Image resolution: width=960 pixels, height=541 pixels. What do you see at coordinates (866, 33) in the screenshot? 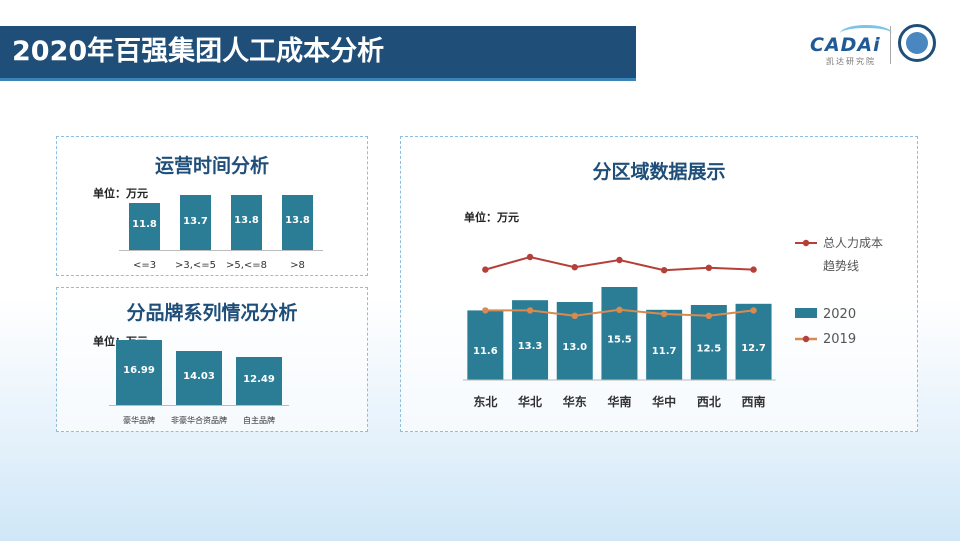
I see `logo-arc-icon` at bounding box center [866, 33].